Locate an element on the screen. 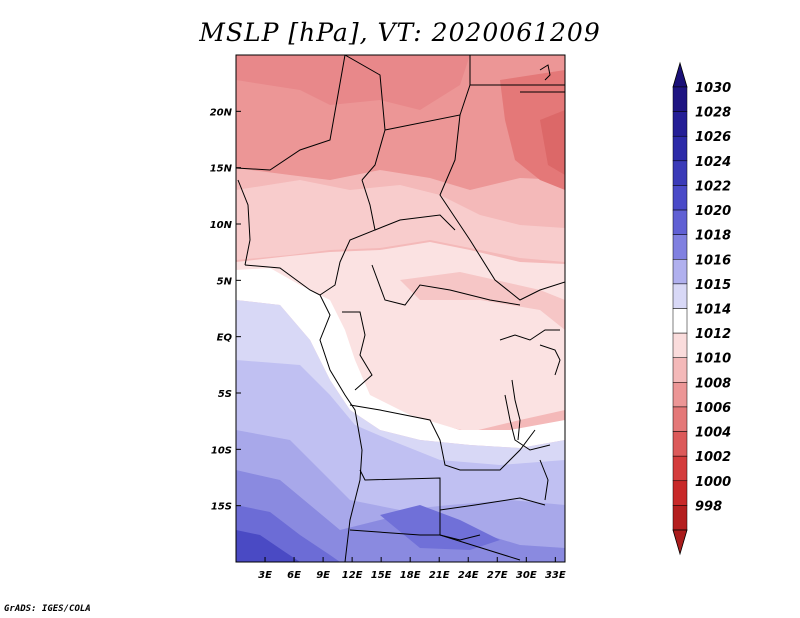 The image size is (800, 618). lon-tick-label: 30E is located at coordinates (526, 575).